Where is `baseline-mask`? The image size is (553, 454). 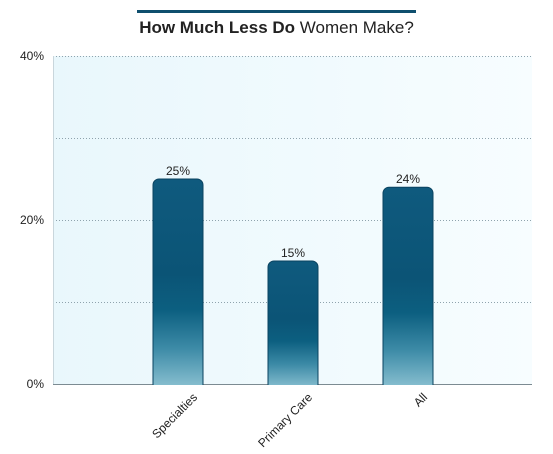 baseline-mask is located at coordinates (292, 389).